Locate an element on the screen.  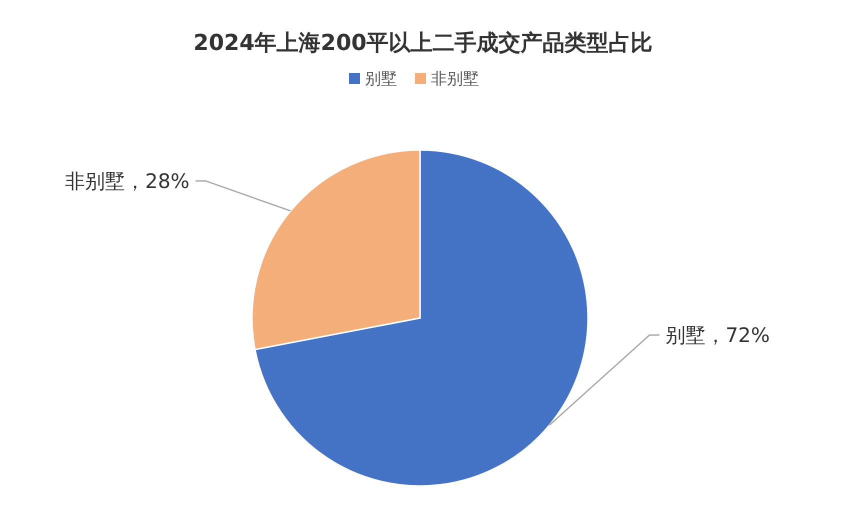
chart-title: 2024年上海200平以上二手成交产品类型占比 is located at coordinates (423, 43).